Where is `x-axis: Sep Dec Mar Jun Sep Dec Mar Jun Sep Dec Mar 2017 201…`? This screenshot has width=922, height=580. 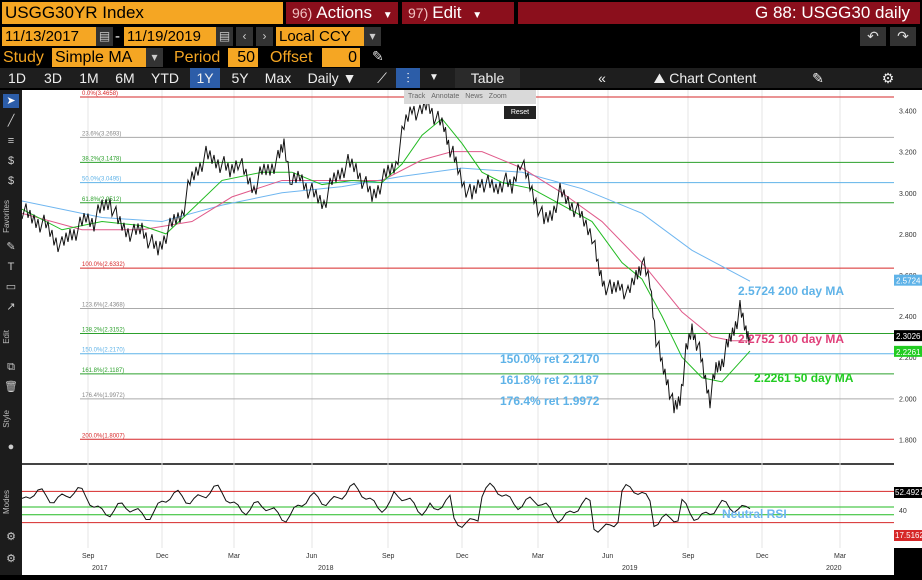
x-axis: Sep Dec Mar Jun Sep Dec Mar Jun Sep Dec Mar 2017 201… is located at coordinates (458, 561).